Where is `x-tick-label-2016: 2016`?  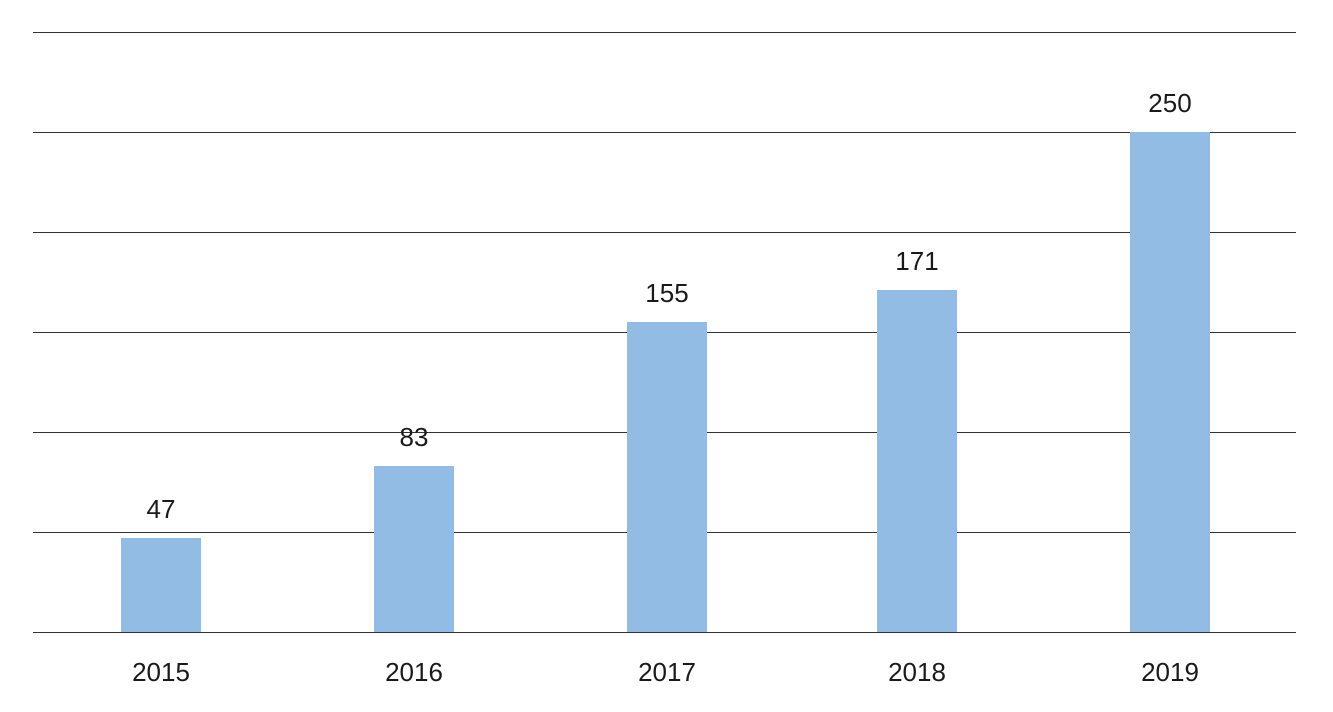
x-tick-label-2016: 2016 is located at coordinates (414, 672).